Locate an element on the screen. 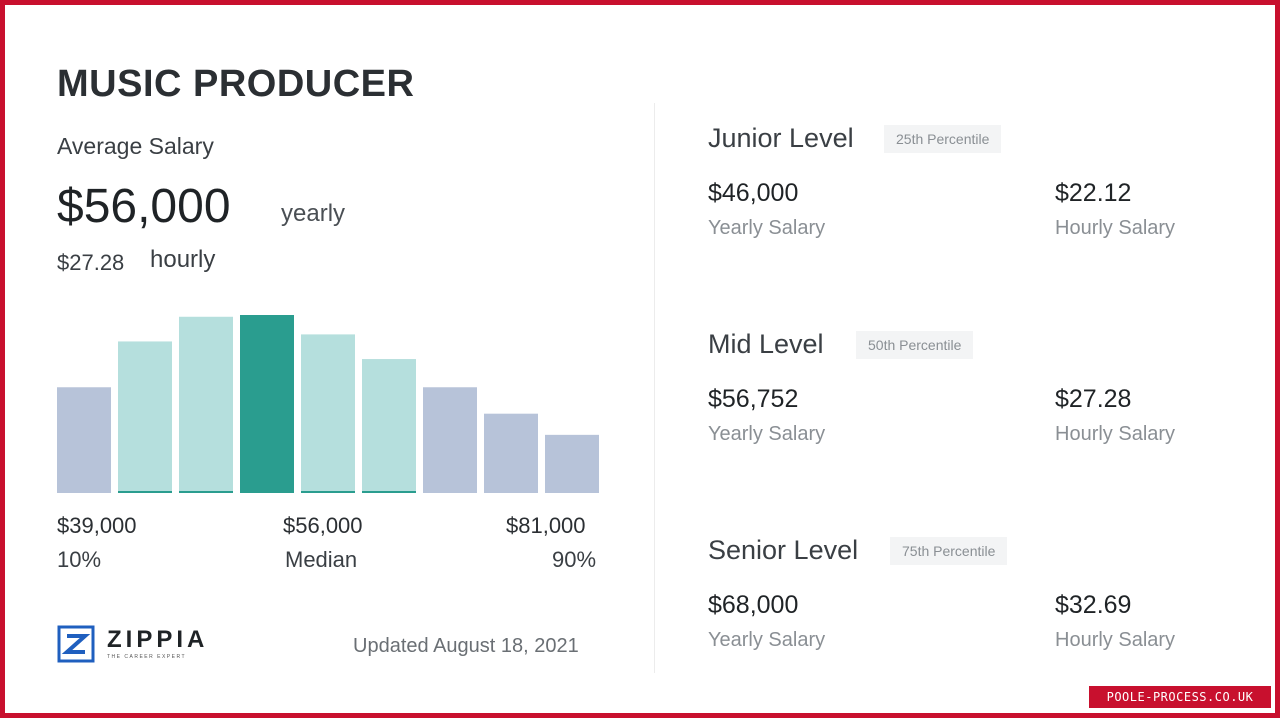  page-title: MUSIC PRODUCER is located at coordinates (236, 84).